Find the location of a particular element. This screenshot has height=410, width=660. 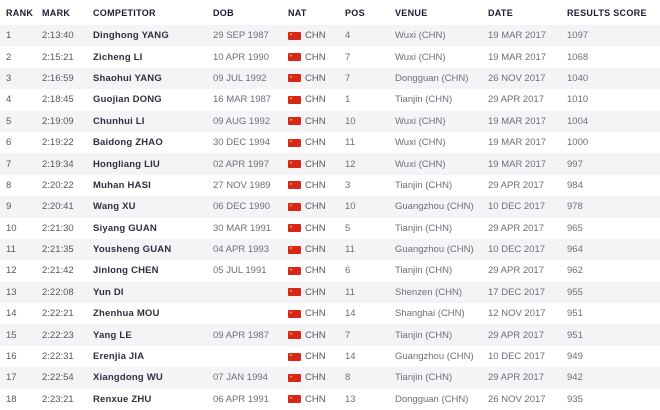

cell-rank: 12 is located at coordinates (11, 271).